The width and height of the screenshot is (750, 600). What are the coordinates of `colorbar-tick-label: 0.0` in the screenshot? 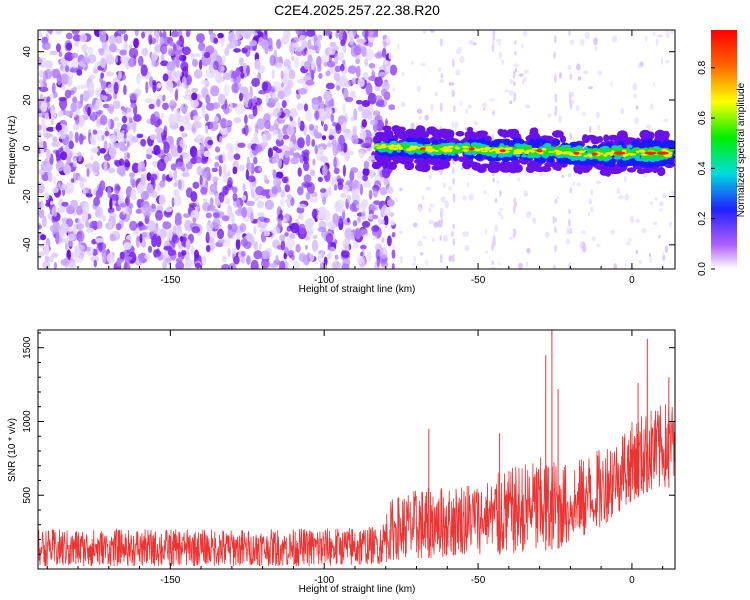 It's located at (702, 269).